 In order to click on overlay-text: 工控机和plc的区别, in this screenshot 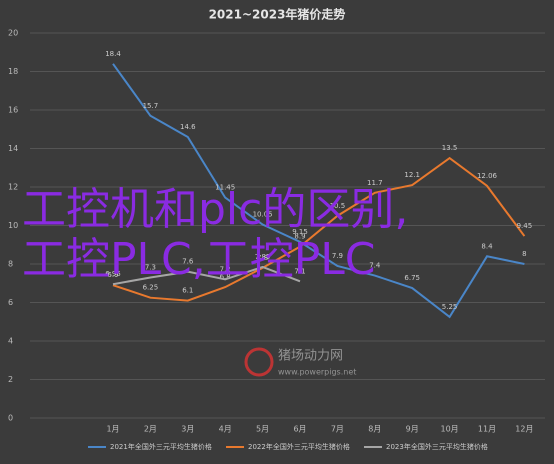, I will do `click(215, 209)`.